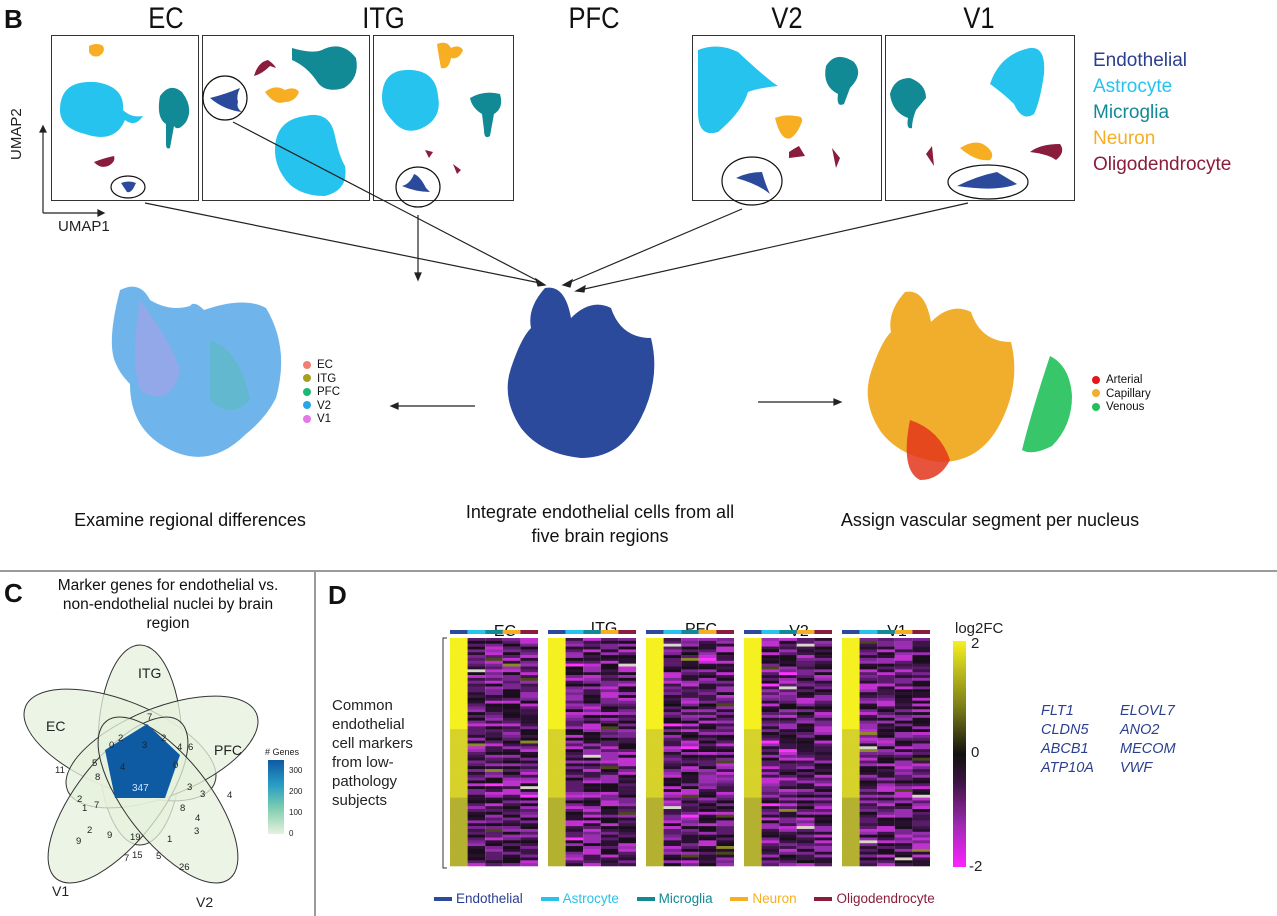 The image size is (1277, 916). Describe the element at coordinates (310, 155) in the screenshot. I see `cluster-astrocyte` at that location.